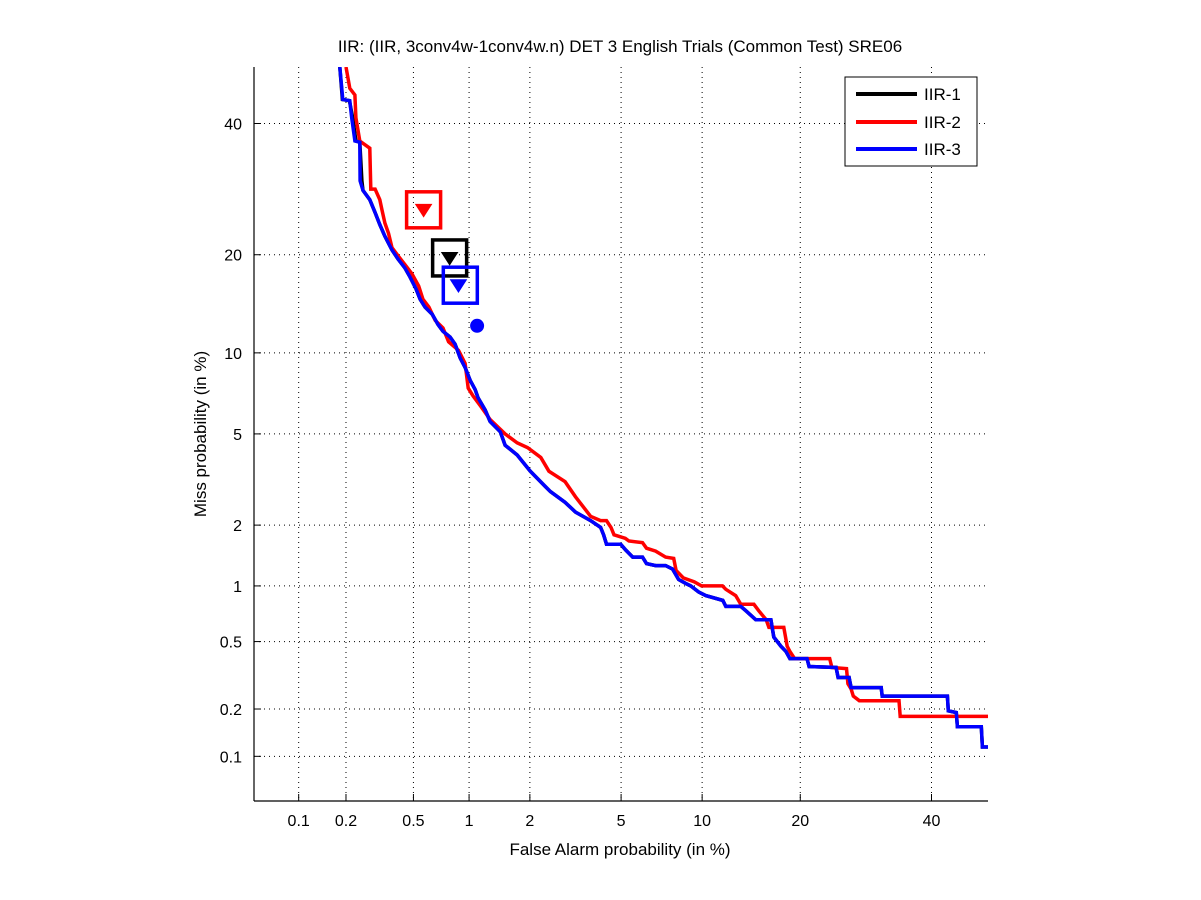 This screenshot has width=1201, height=900. Describe the element at coordinates (237, 435) in the screenshot. I see `y-tick-label: 5` at that location.